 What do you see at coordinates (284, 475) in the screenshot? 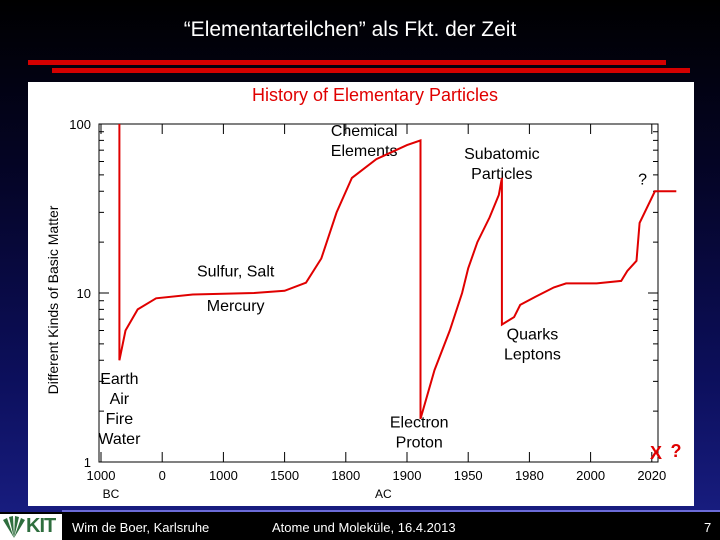
I see `x-tick-label: 1500` at bounding box center [284, 475].